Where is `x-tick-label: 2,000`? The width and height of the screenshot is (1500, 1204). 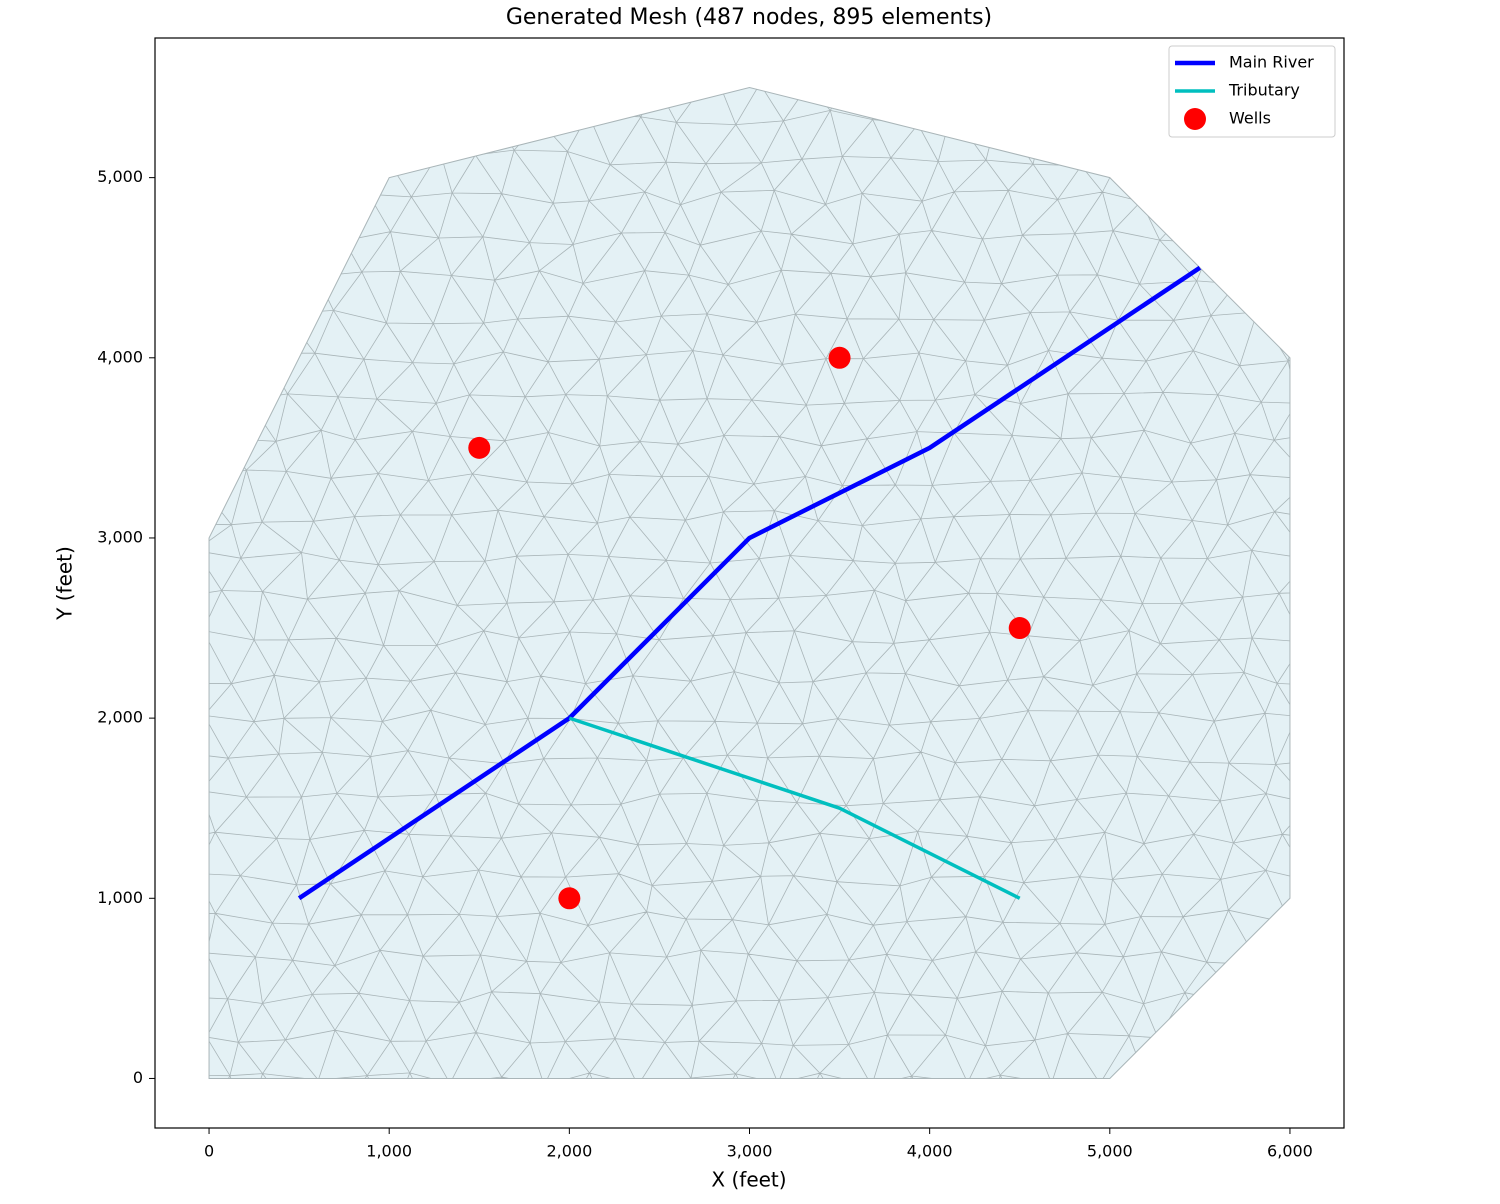
x-tick-label: 2,000 is located at coordinates (569, 1151).